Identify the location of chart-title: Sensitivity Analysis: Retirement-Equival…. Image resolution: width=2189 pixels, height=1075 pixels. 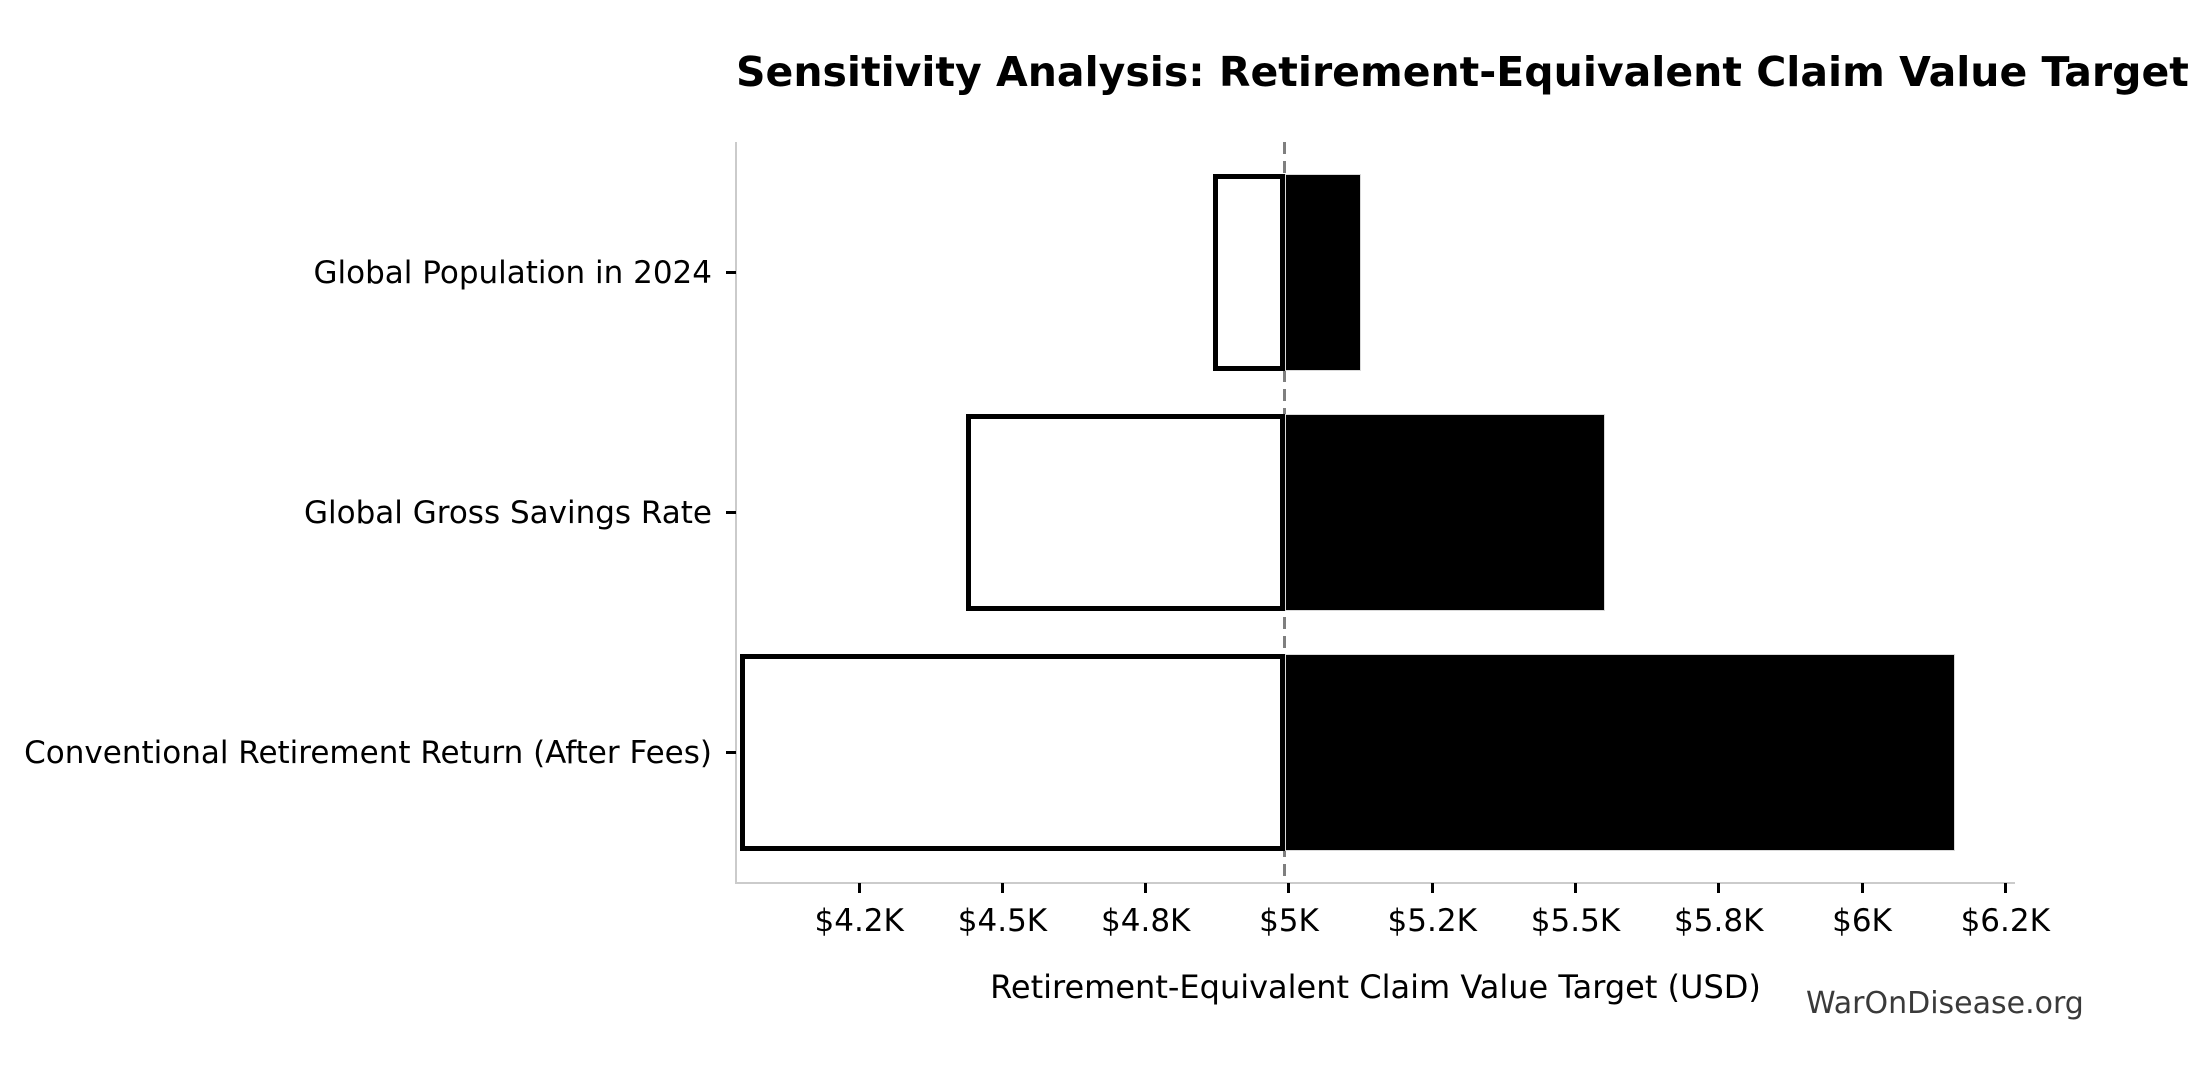
(1462, 72).